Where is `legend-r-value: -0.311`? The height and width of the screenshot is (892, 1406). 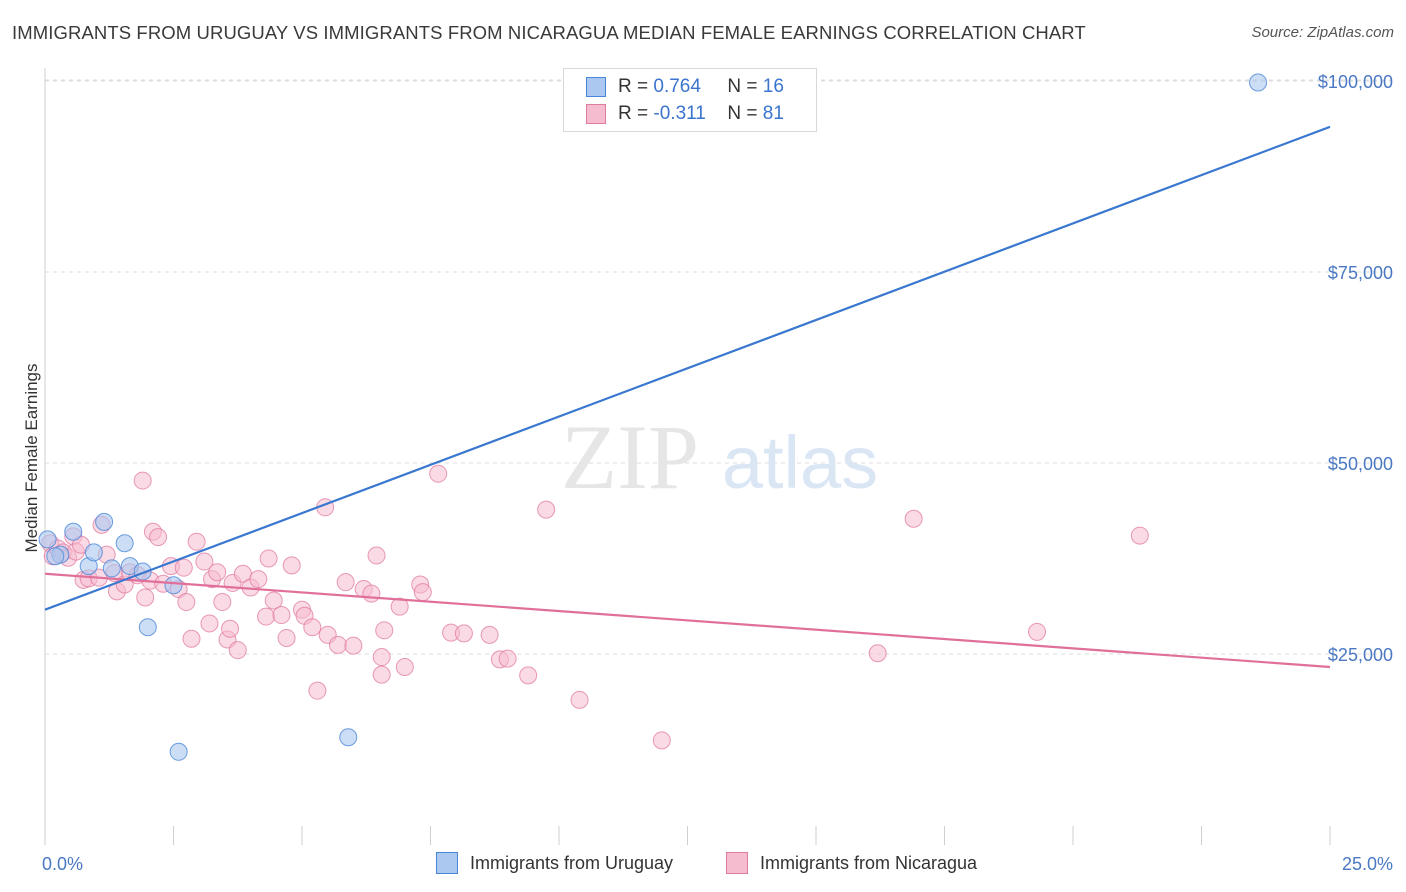 legend-r-value: -0.311 is located at coordinates (679, 113).